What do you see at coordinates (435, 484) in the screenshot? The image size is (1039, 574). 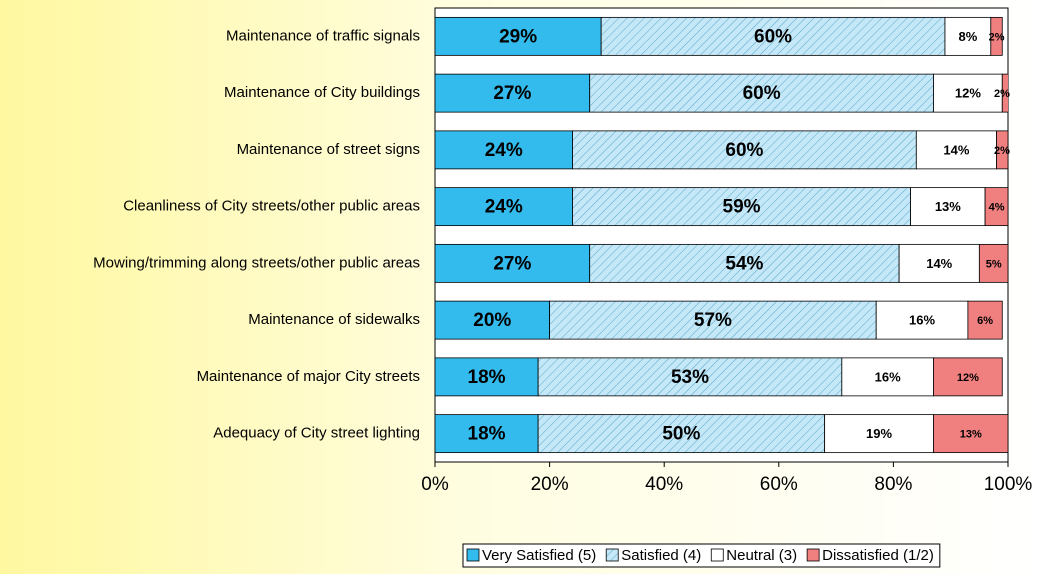 I see `x-tick-label: 0%` at bounding box center [435, 484].